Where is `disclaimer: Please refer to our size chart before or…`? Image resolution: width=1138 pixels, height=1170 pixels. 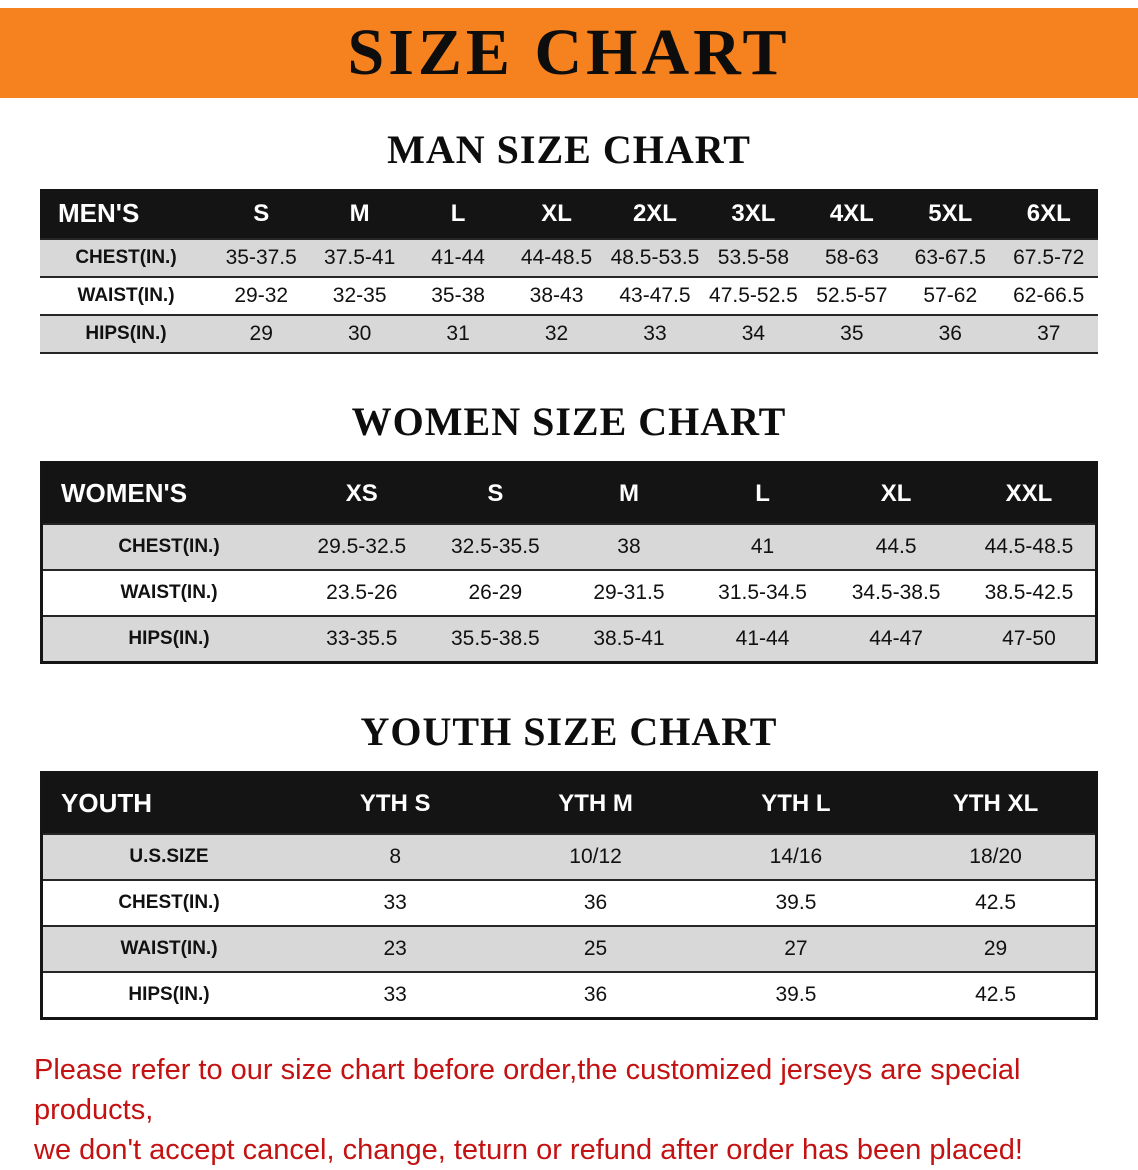 disclaimer: Please refer to our size chart before or… is located at coordinates (569, 1110).